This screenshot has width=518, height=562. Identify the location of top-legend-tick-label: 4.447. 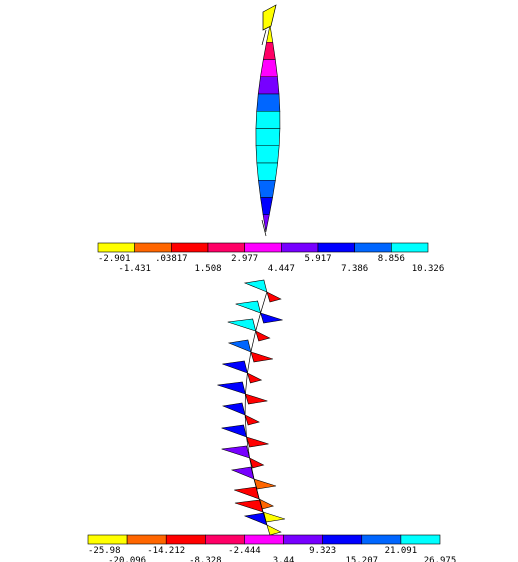
(281, 269).